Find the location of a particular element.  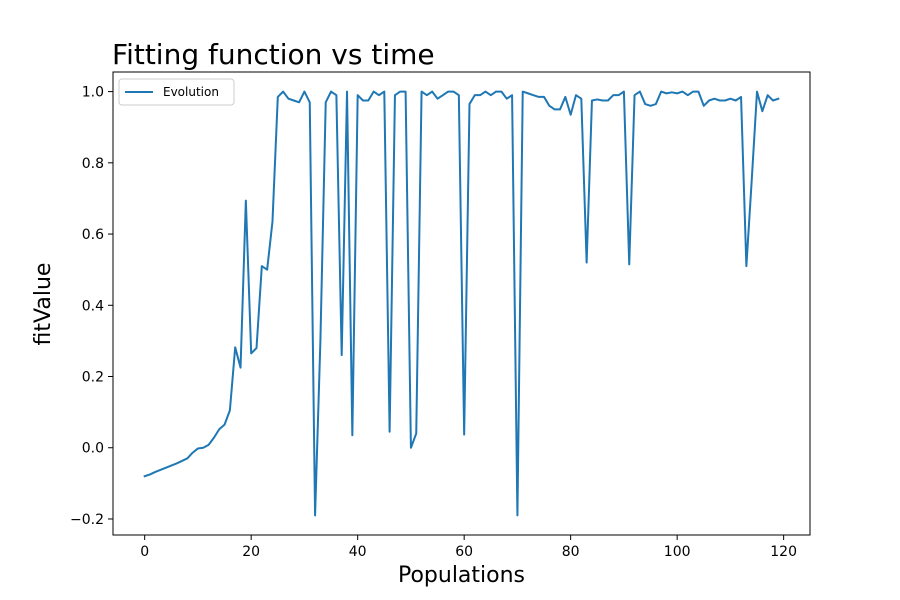

x-tick-label: 80 is located at coordinates (571, 552).